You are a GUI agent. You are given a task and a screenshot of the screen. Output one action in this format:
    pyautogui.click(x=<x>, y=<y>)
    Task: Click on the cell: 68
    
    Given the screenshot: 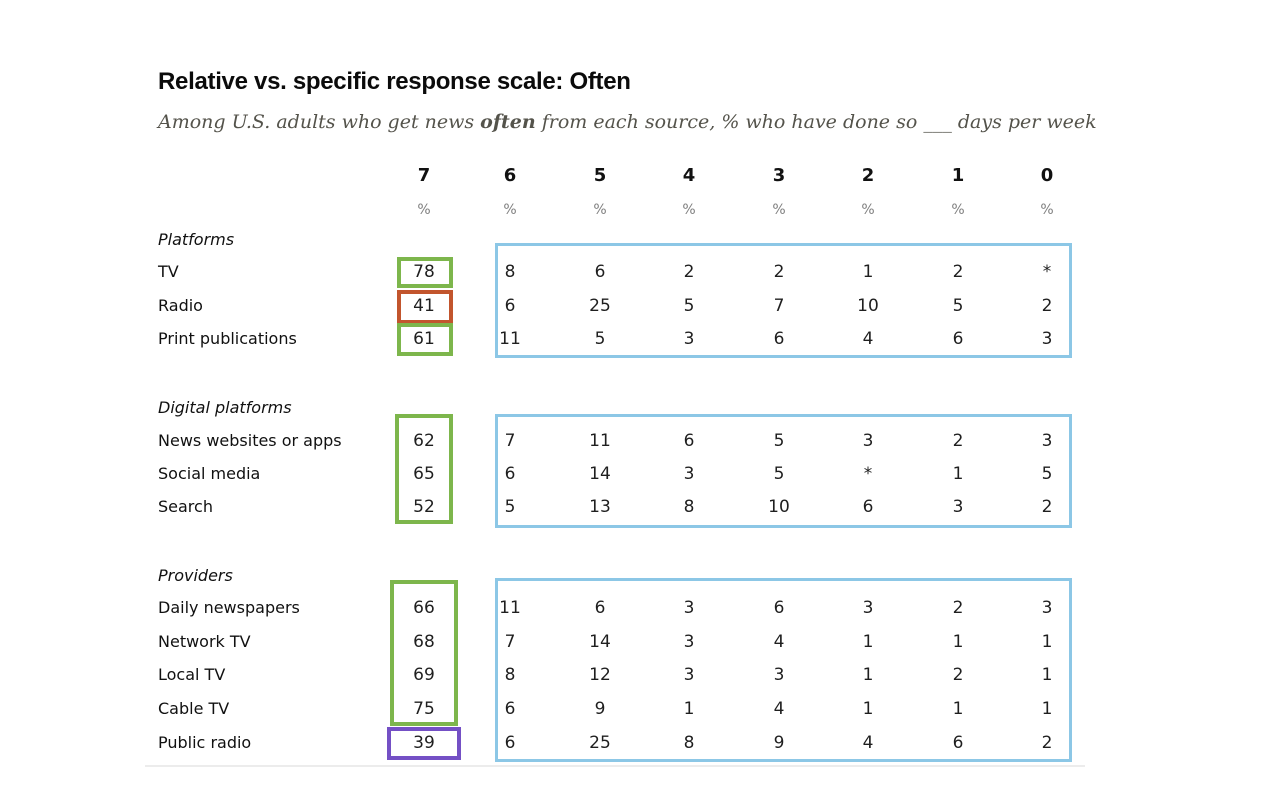 What is the action you would take?
    pyautogui.click(x=424, y=642)
    